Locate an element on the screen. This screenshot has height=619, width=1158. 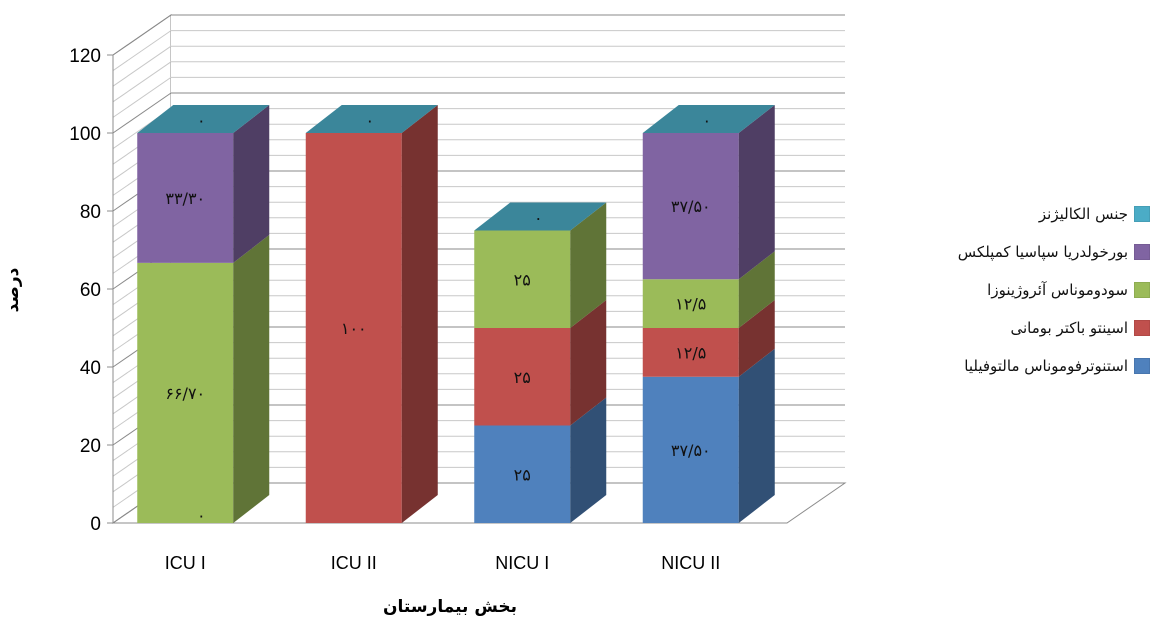
y-tick-label: 0 is located at coordinates (95, 524).